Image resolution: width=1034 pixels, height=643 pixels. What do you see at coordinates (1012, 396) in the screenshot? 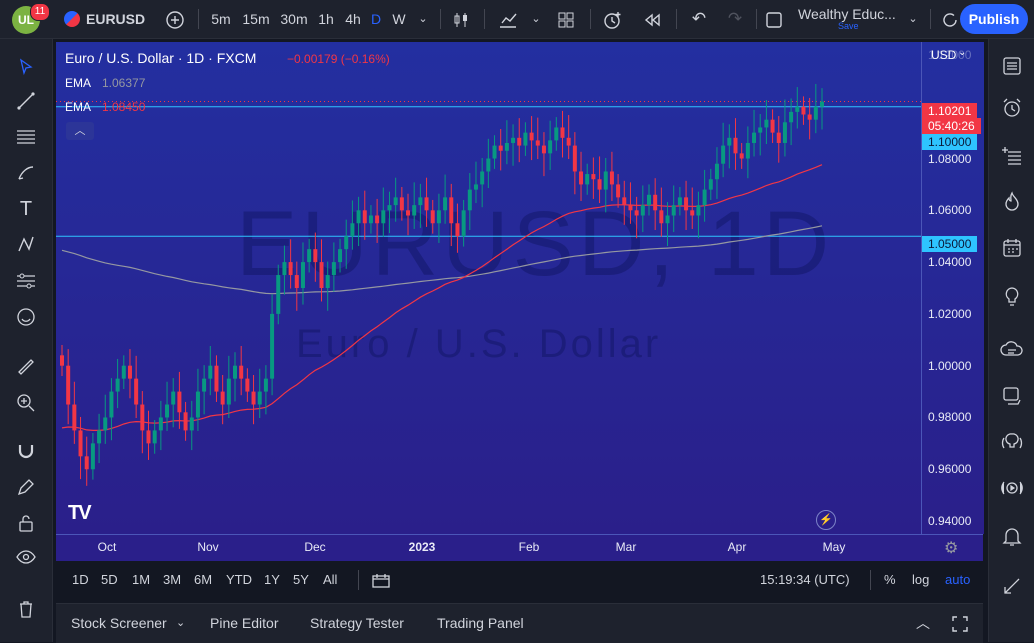
I see `streams-icon` at bounding box center [1012, 396].